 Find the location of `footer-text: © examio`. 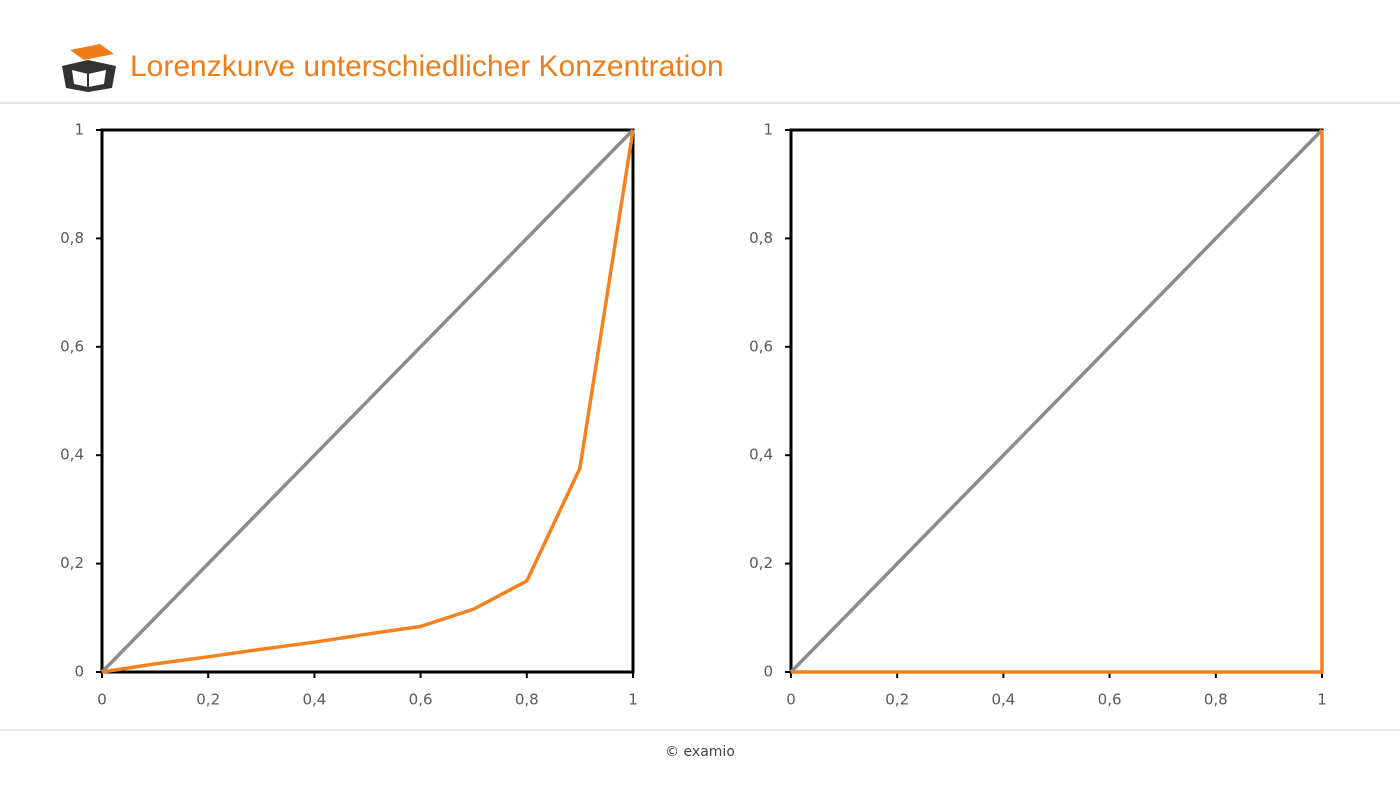

footer-text: © examio is located at coordinates (700, 752).